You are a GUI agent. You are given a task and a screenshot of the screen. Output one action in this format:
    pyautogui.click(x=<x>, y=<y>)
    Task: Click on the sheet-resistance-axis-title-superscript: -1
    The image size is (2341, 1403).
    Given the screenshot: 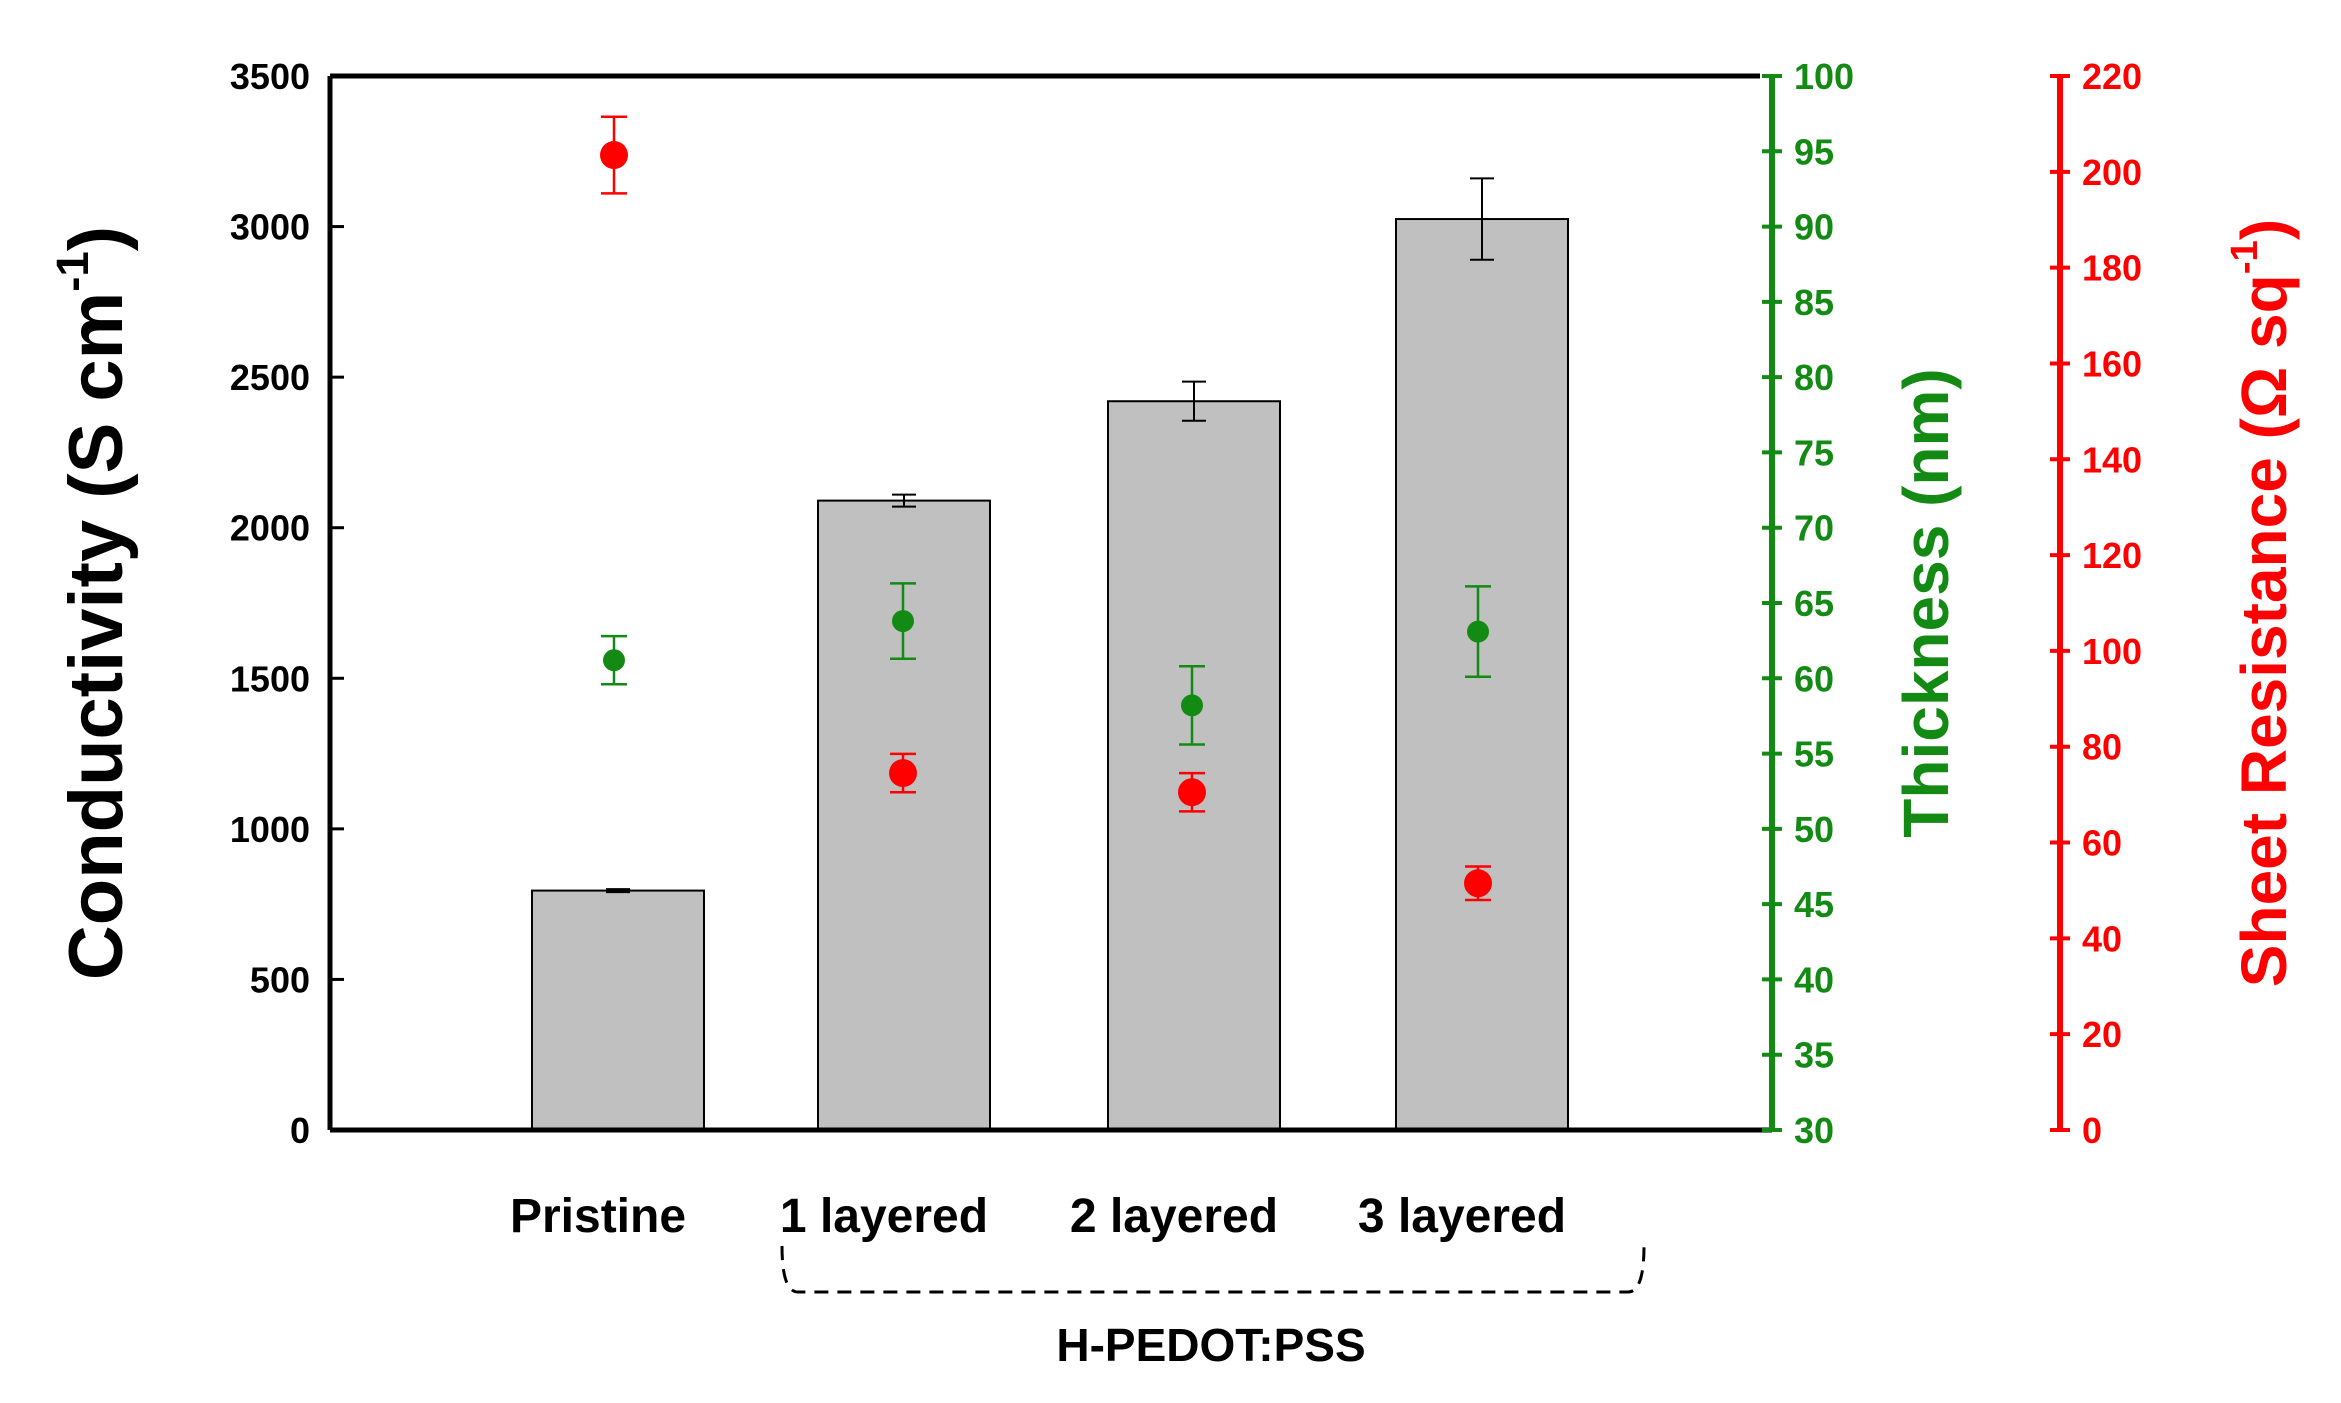 What is the action you would take?
    pyautogui.click(x=2244, y=257)
    